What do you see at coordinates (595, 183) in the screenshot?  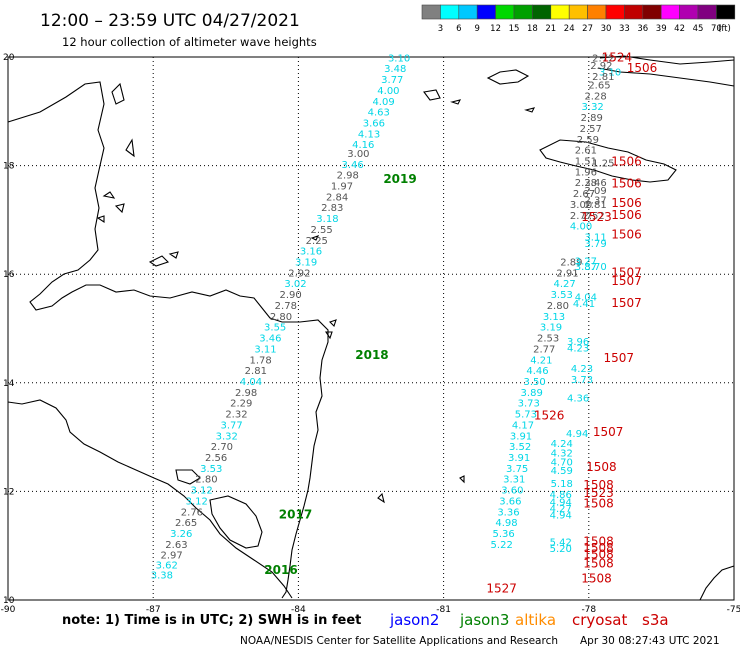 I see `wave-height-label: 2.46` at bounding box center [595, 183].